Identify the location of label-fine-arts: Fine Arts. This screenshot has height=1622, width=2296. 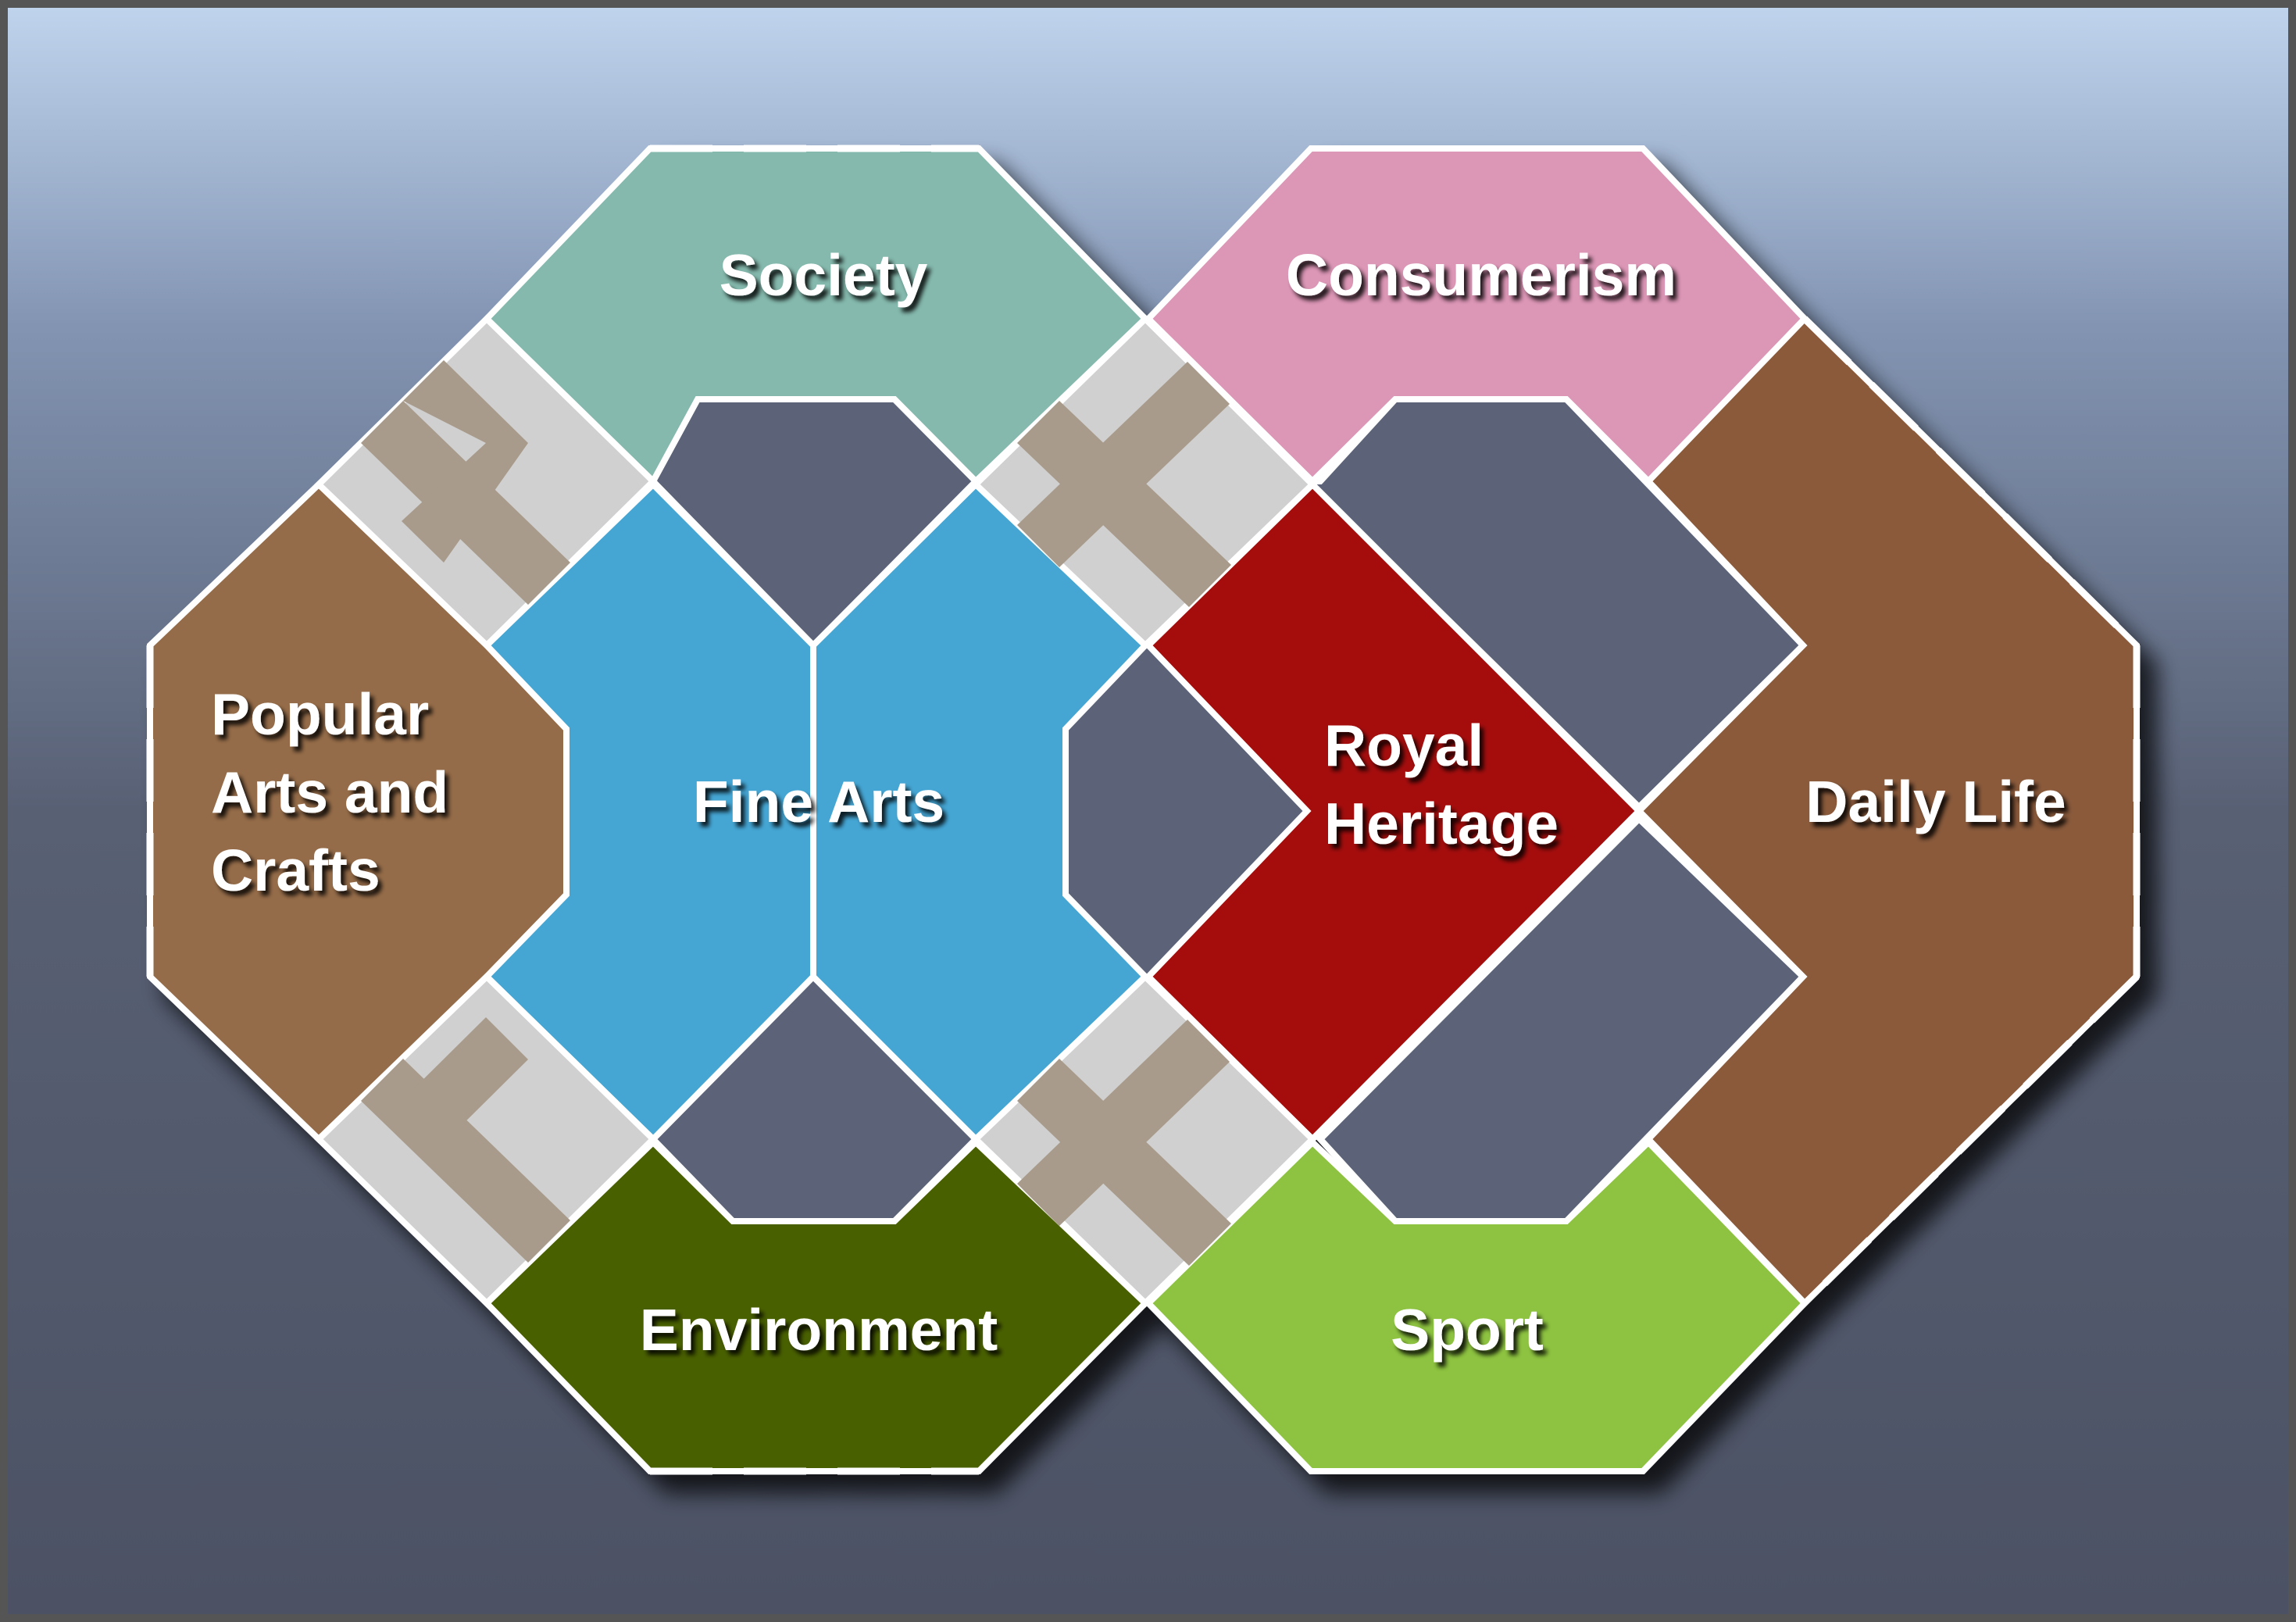
(818, 801).